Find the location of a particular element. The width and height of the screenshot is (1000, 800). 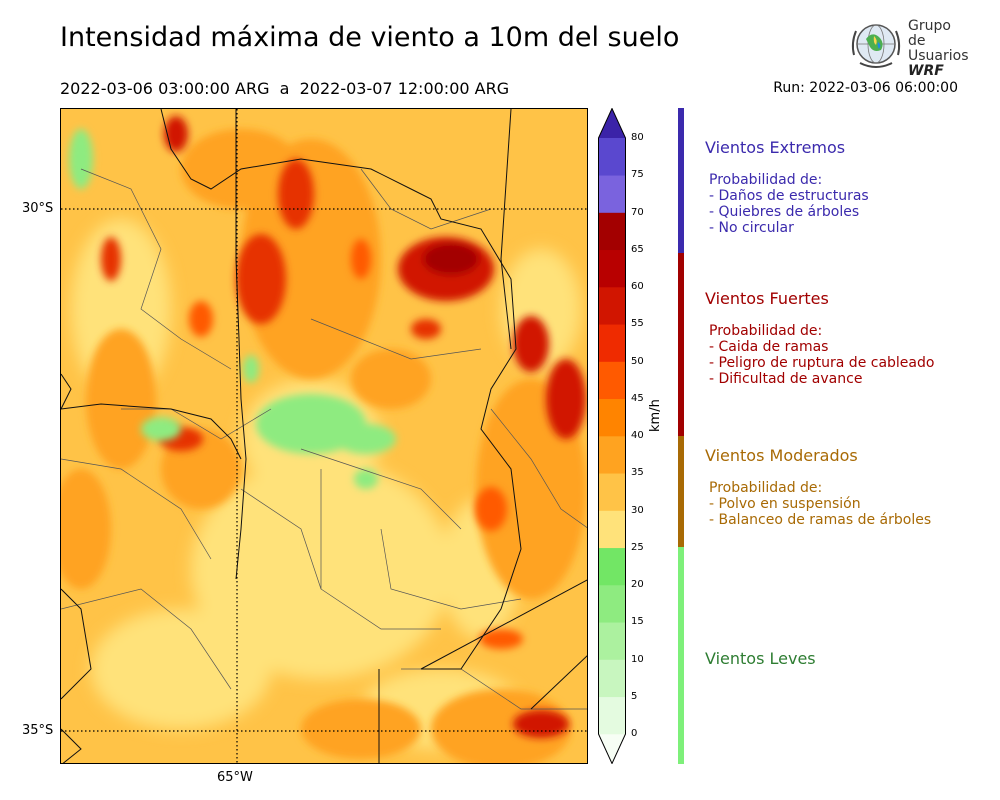

colorbar-tick-label: 65 is located at coordinates (637, 249).